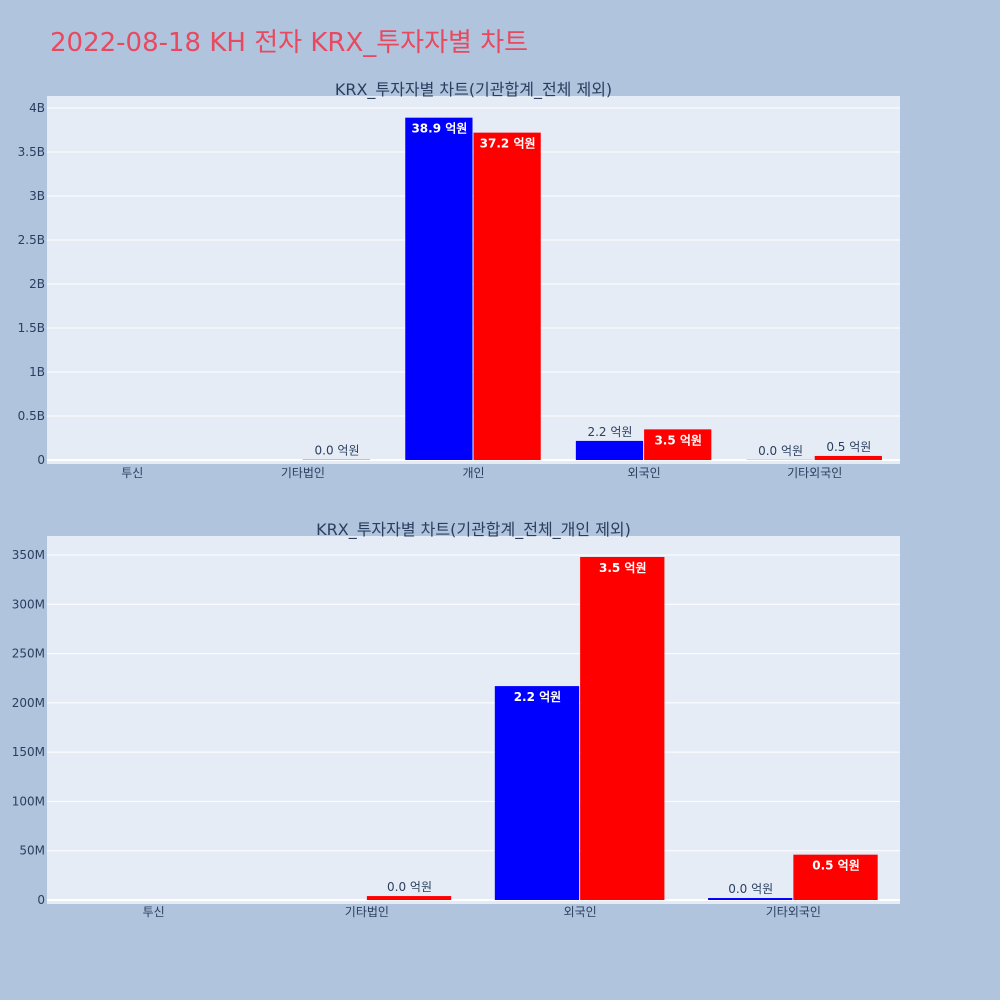 This screenshot has width=1000, height=1000. What do you see at coordinates (37, 108) in the screenshot?
I see `y-tick-label: 4B` at bounding box center [37, 108].